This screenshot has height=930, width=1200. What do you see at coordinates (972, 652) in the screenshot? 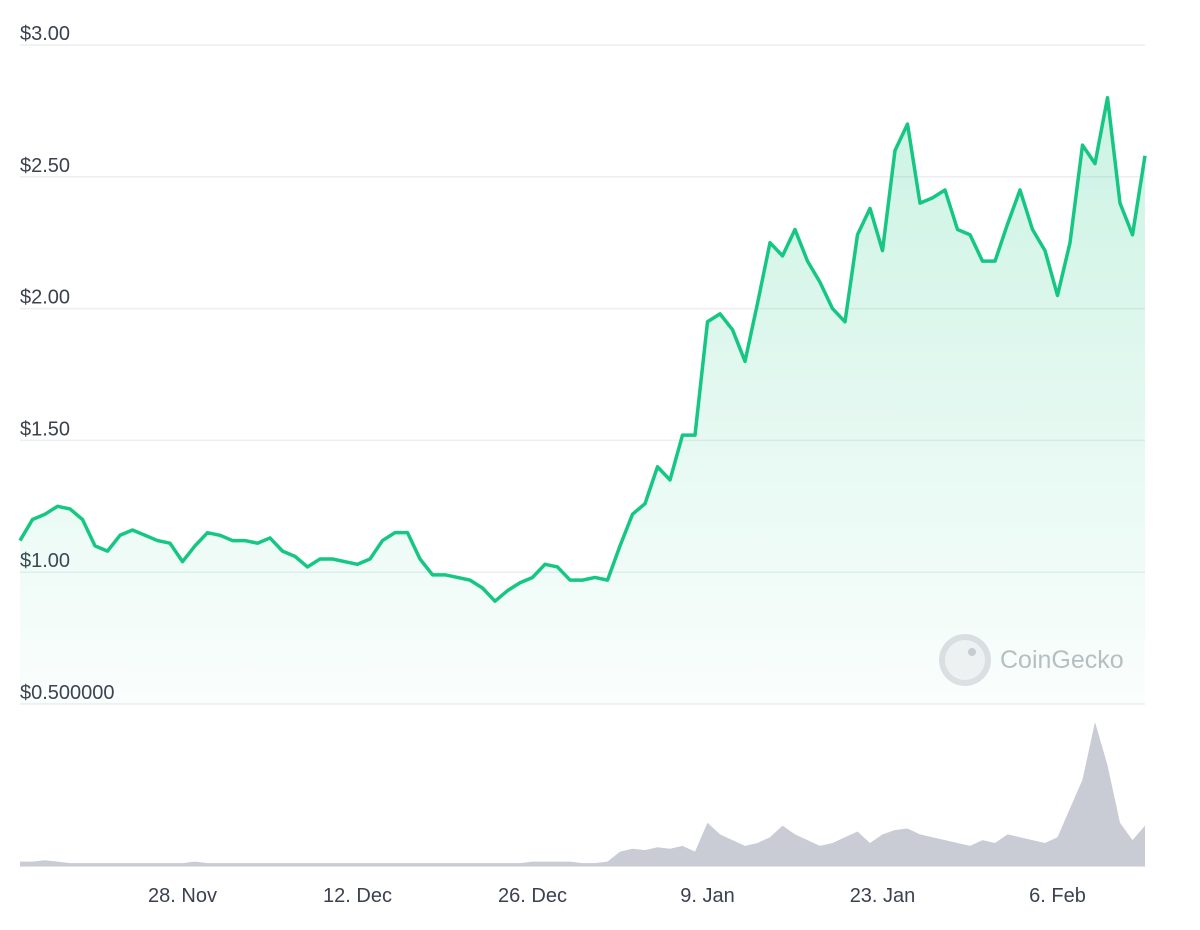
I see `watermark-eye` at bounding box center [972, 652].